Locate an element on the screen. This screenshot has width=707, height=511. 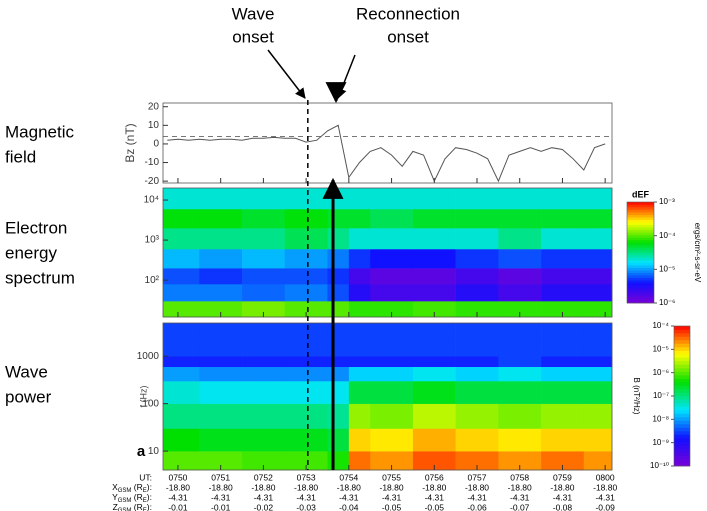
annotation: Reconnection is located at coordinates (408, 13).